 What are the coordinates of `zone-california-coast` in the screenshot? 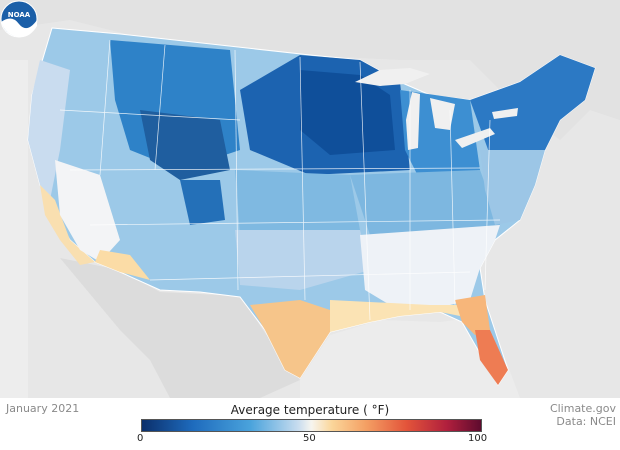 It's located at (67, 225).